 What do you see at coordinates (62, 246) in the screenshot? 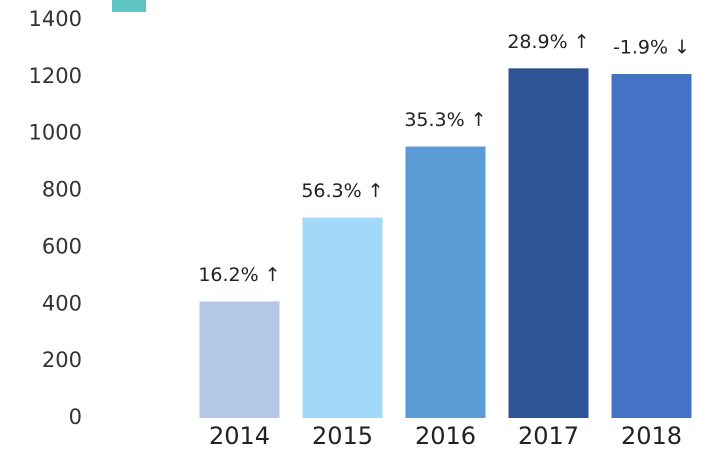
I see `y-tick-label: 600` at bounding box center [62, 246].